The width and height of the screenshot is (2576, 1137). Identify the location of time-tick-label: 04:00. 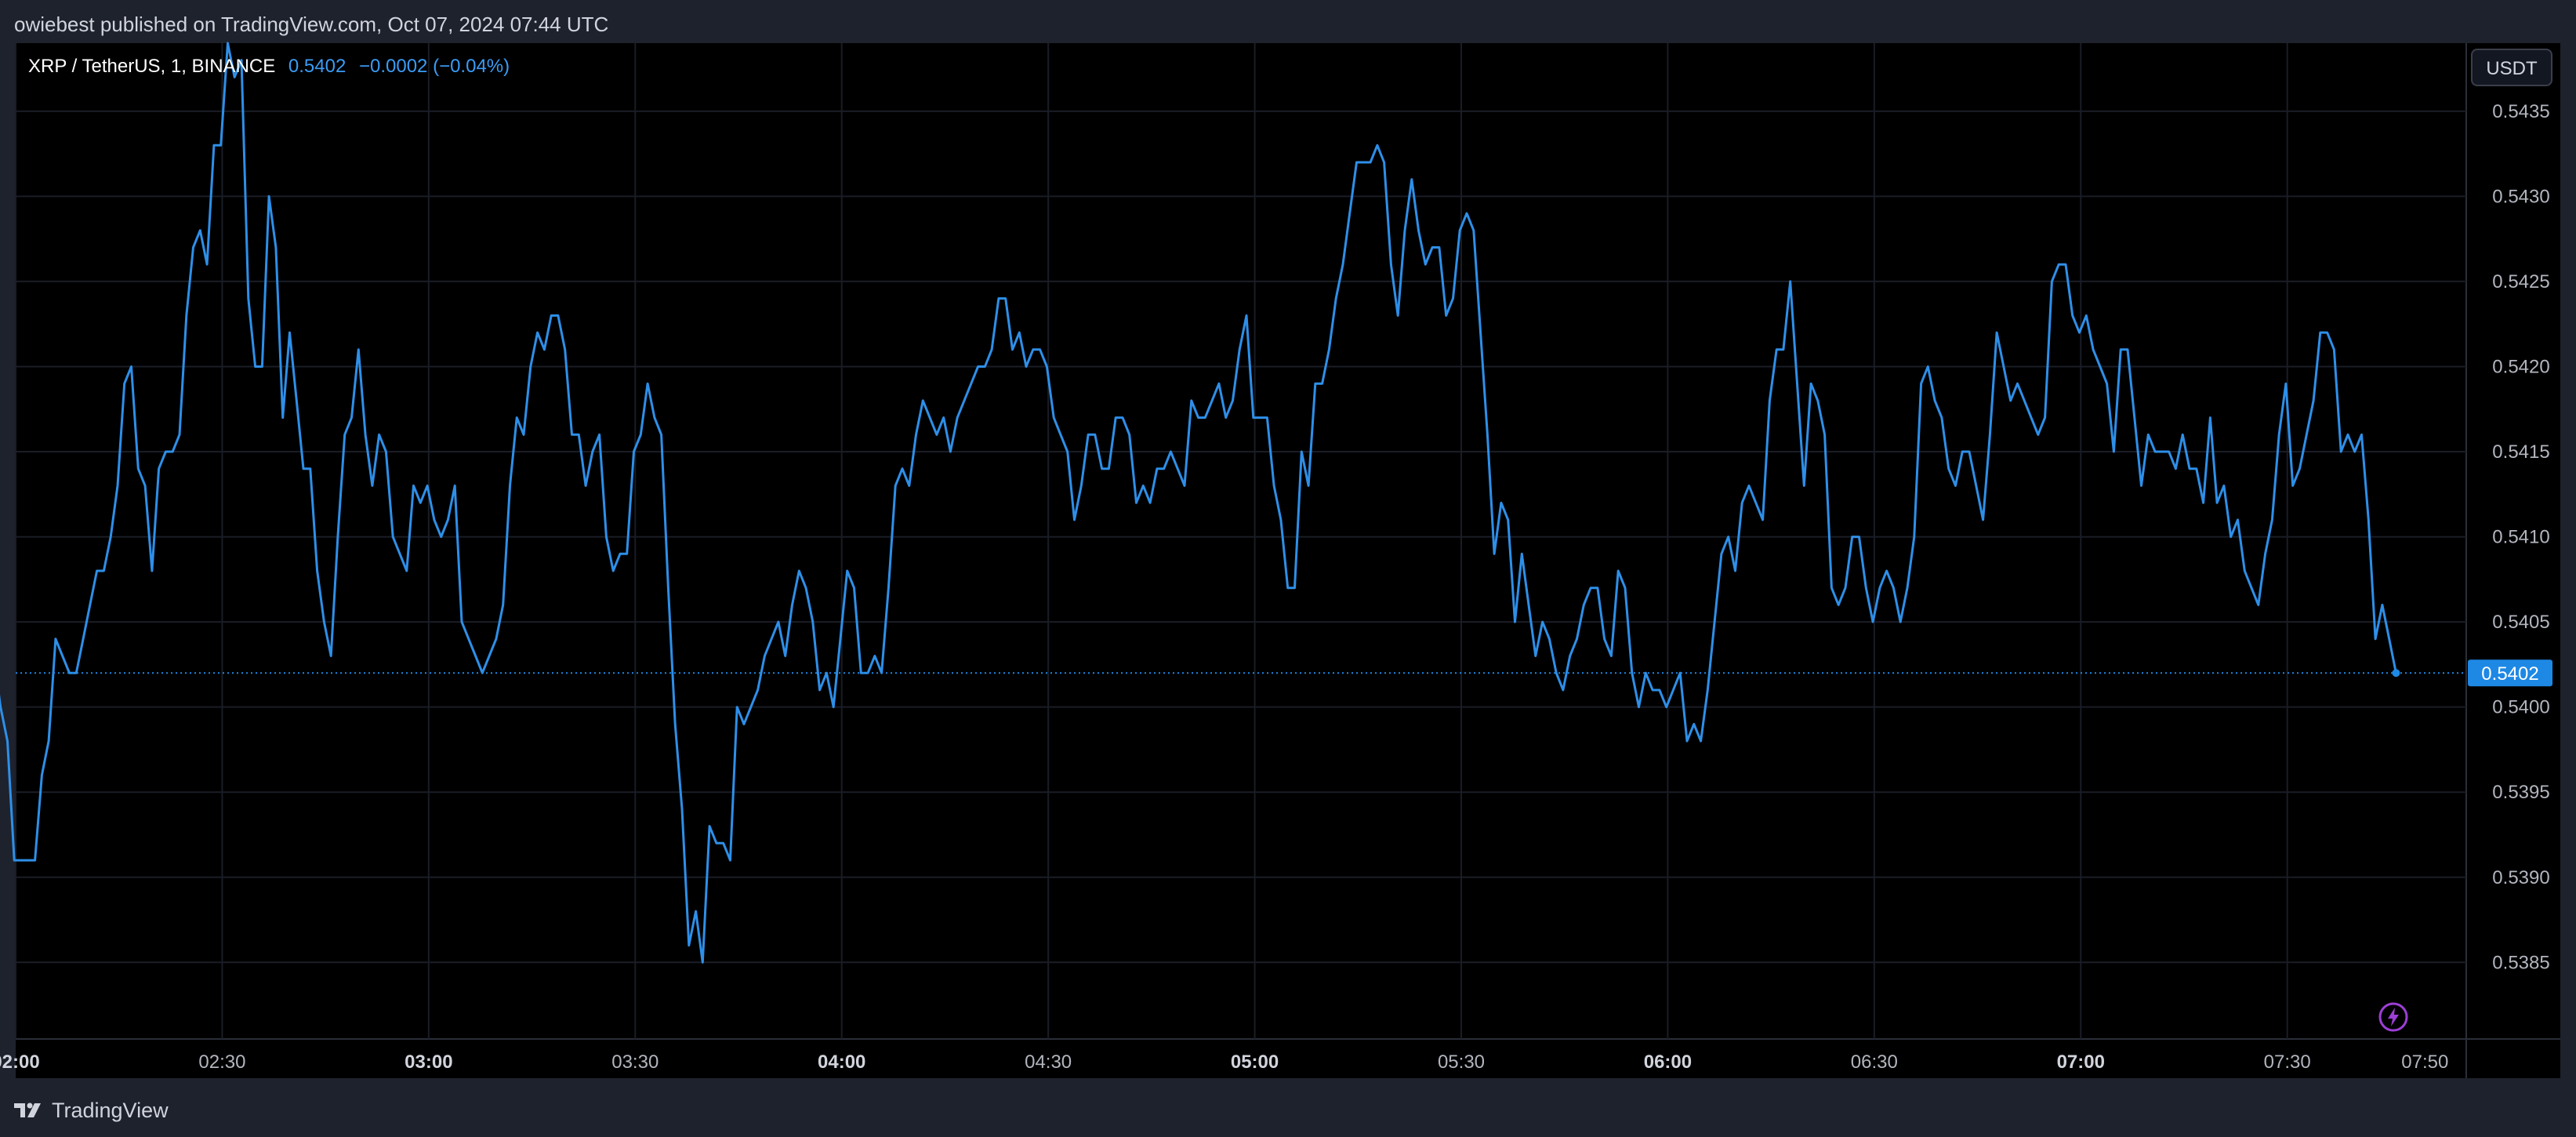
(842, 1062).